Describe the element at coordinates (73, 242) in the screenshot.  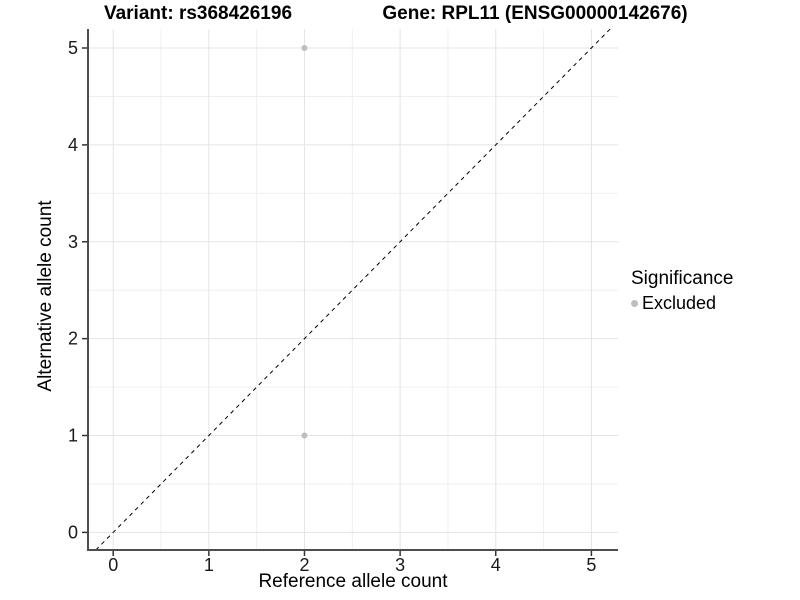
I see `y-tick-label: 3` at that location.